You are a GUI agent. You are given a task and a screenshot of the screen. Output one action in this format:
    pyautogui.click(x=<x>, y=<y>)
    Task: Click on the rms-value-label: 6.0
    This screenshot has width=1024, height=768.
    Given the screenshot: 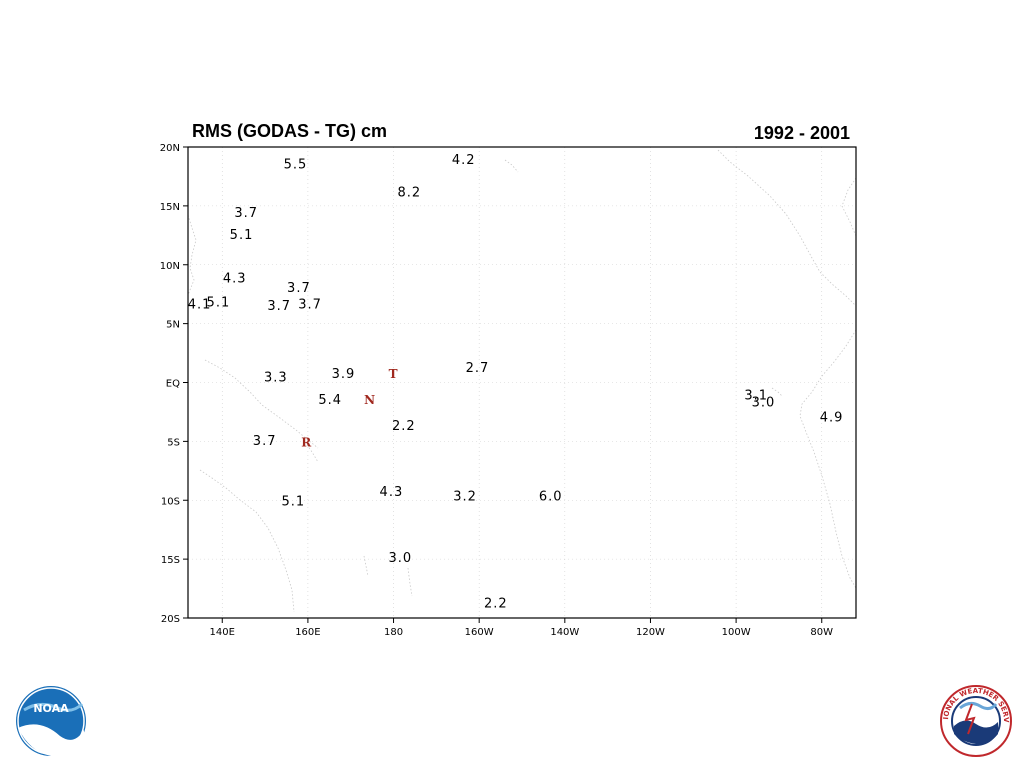 What is the action you would take?
    pyautogui.click(x=551, y=497)
    